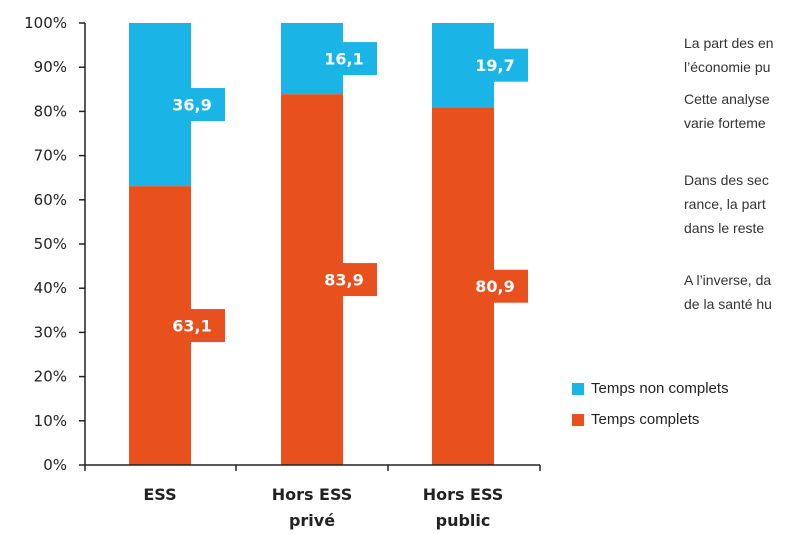  What do you see at coordinates (725, 204) in the screenshot?
I see `side-text-line: rance, la part` at bounding box center [725, 204].